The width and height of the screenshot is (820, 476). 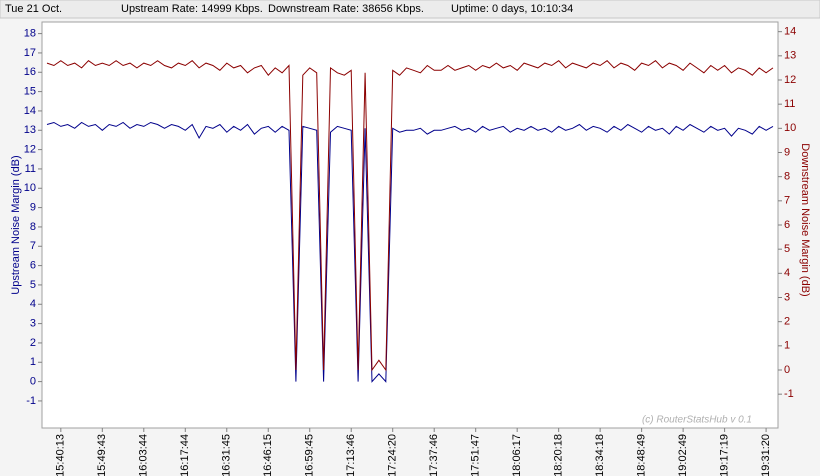 What do you see at coordinates (192, 9) in the screenshot?
I see `header-upstream-rate: Upstream Rate: 14999 Kbps.` at bounding box center [192, 9].